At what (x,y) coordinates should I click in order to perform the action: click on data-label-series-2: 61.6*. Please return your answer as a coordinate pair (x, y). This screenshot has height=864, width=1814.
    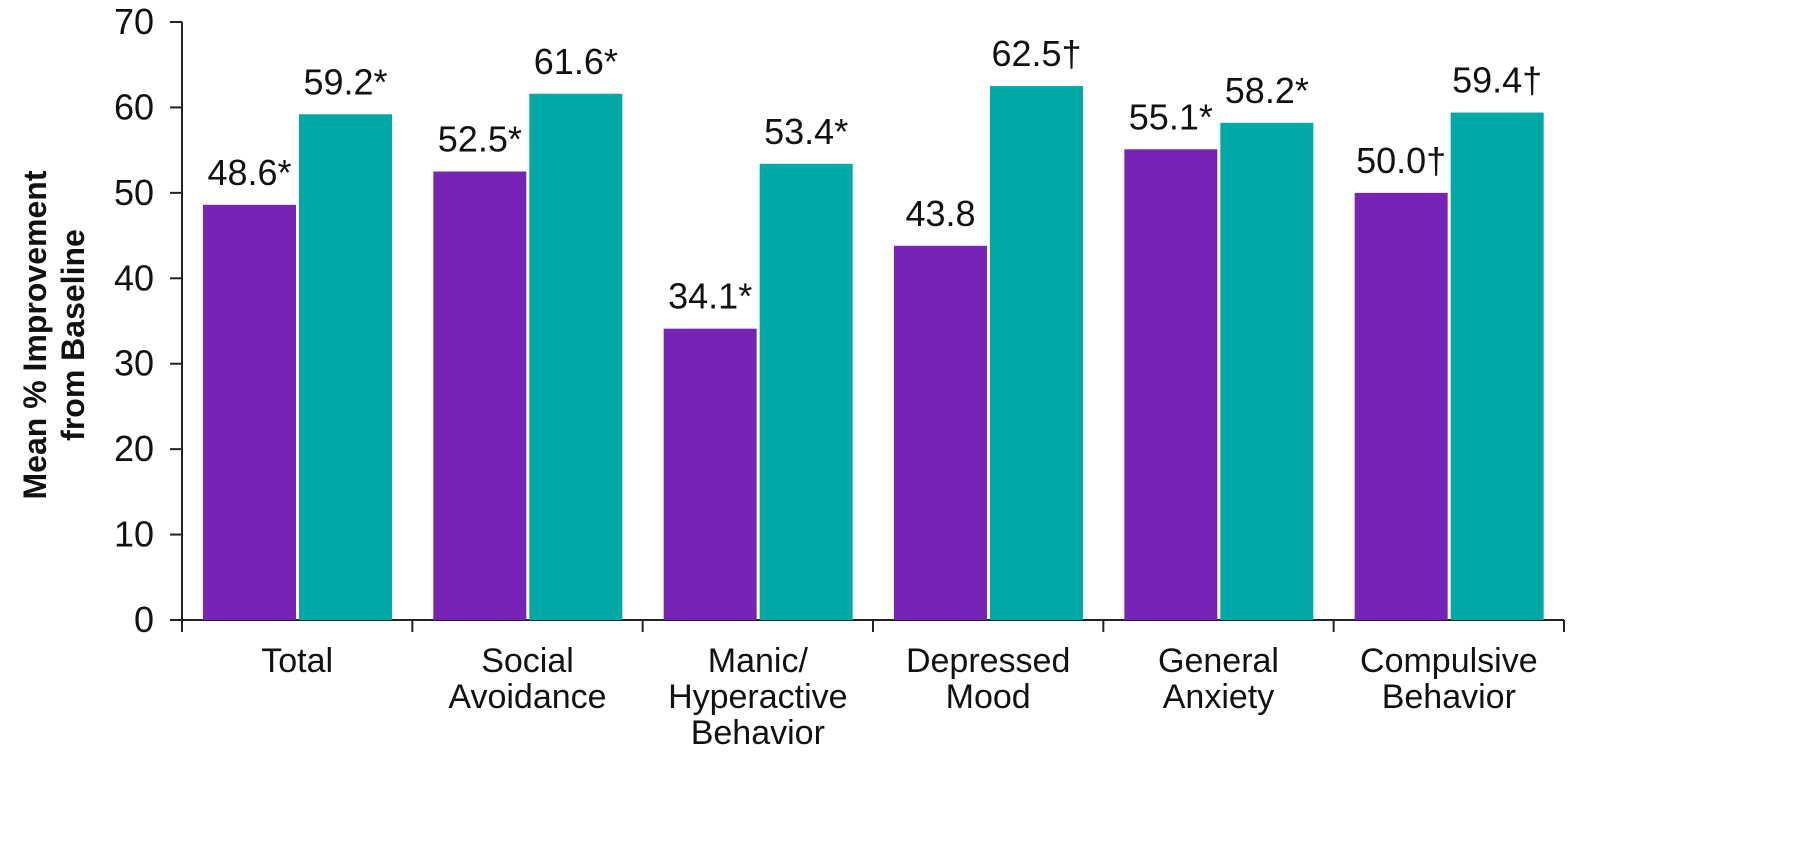
    Looking at the image, I should click on (576, 61).